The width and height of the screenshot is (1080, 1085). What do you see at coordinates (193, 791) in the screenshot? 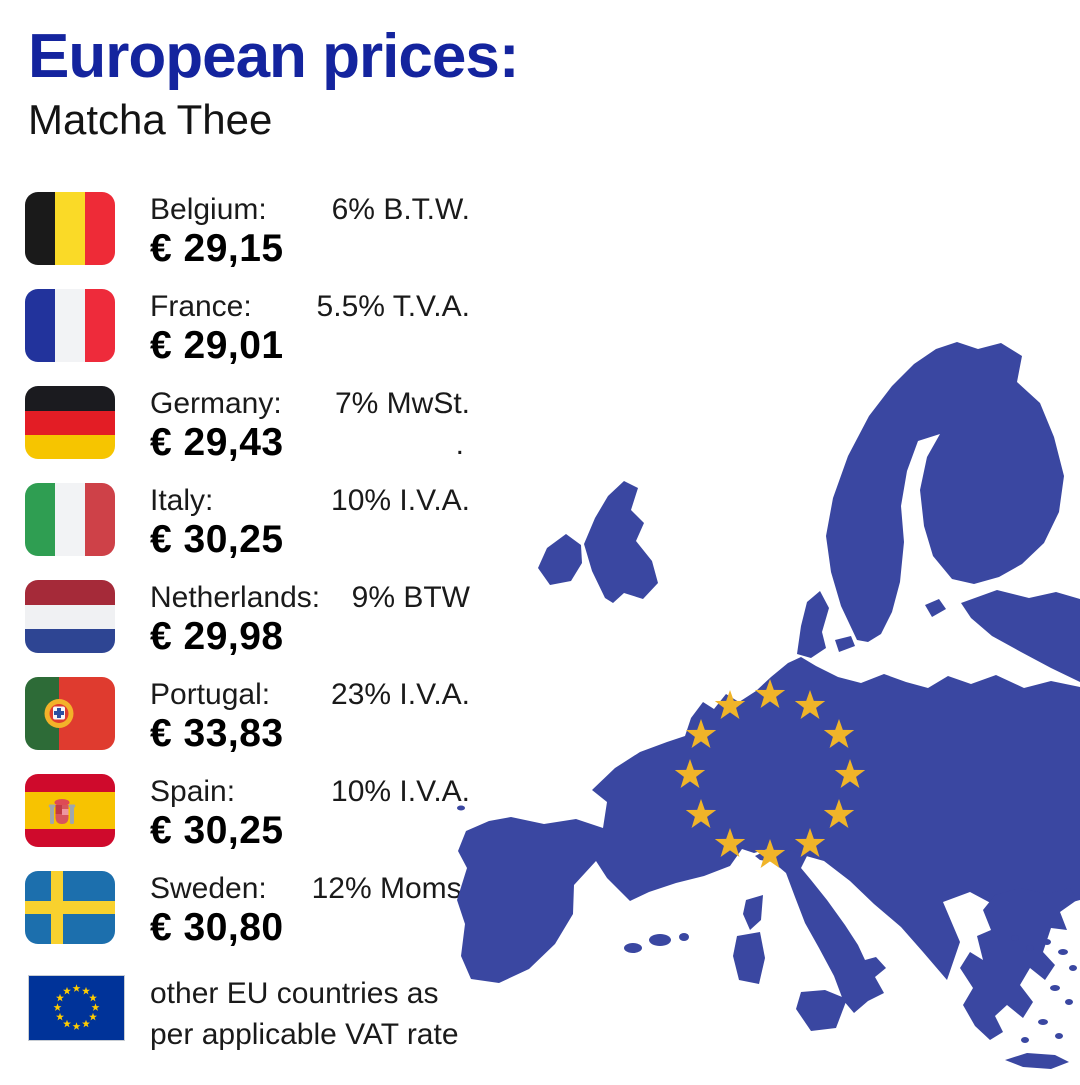
I see `country-label: Spain:` at bounding box center [193, 791].